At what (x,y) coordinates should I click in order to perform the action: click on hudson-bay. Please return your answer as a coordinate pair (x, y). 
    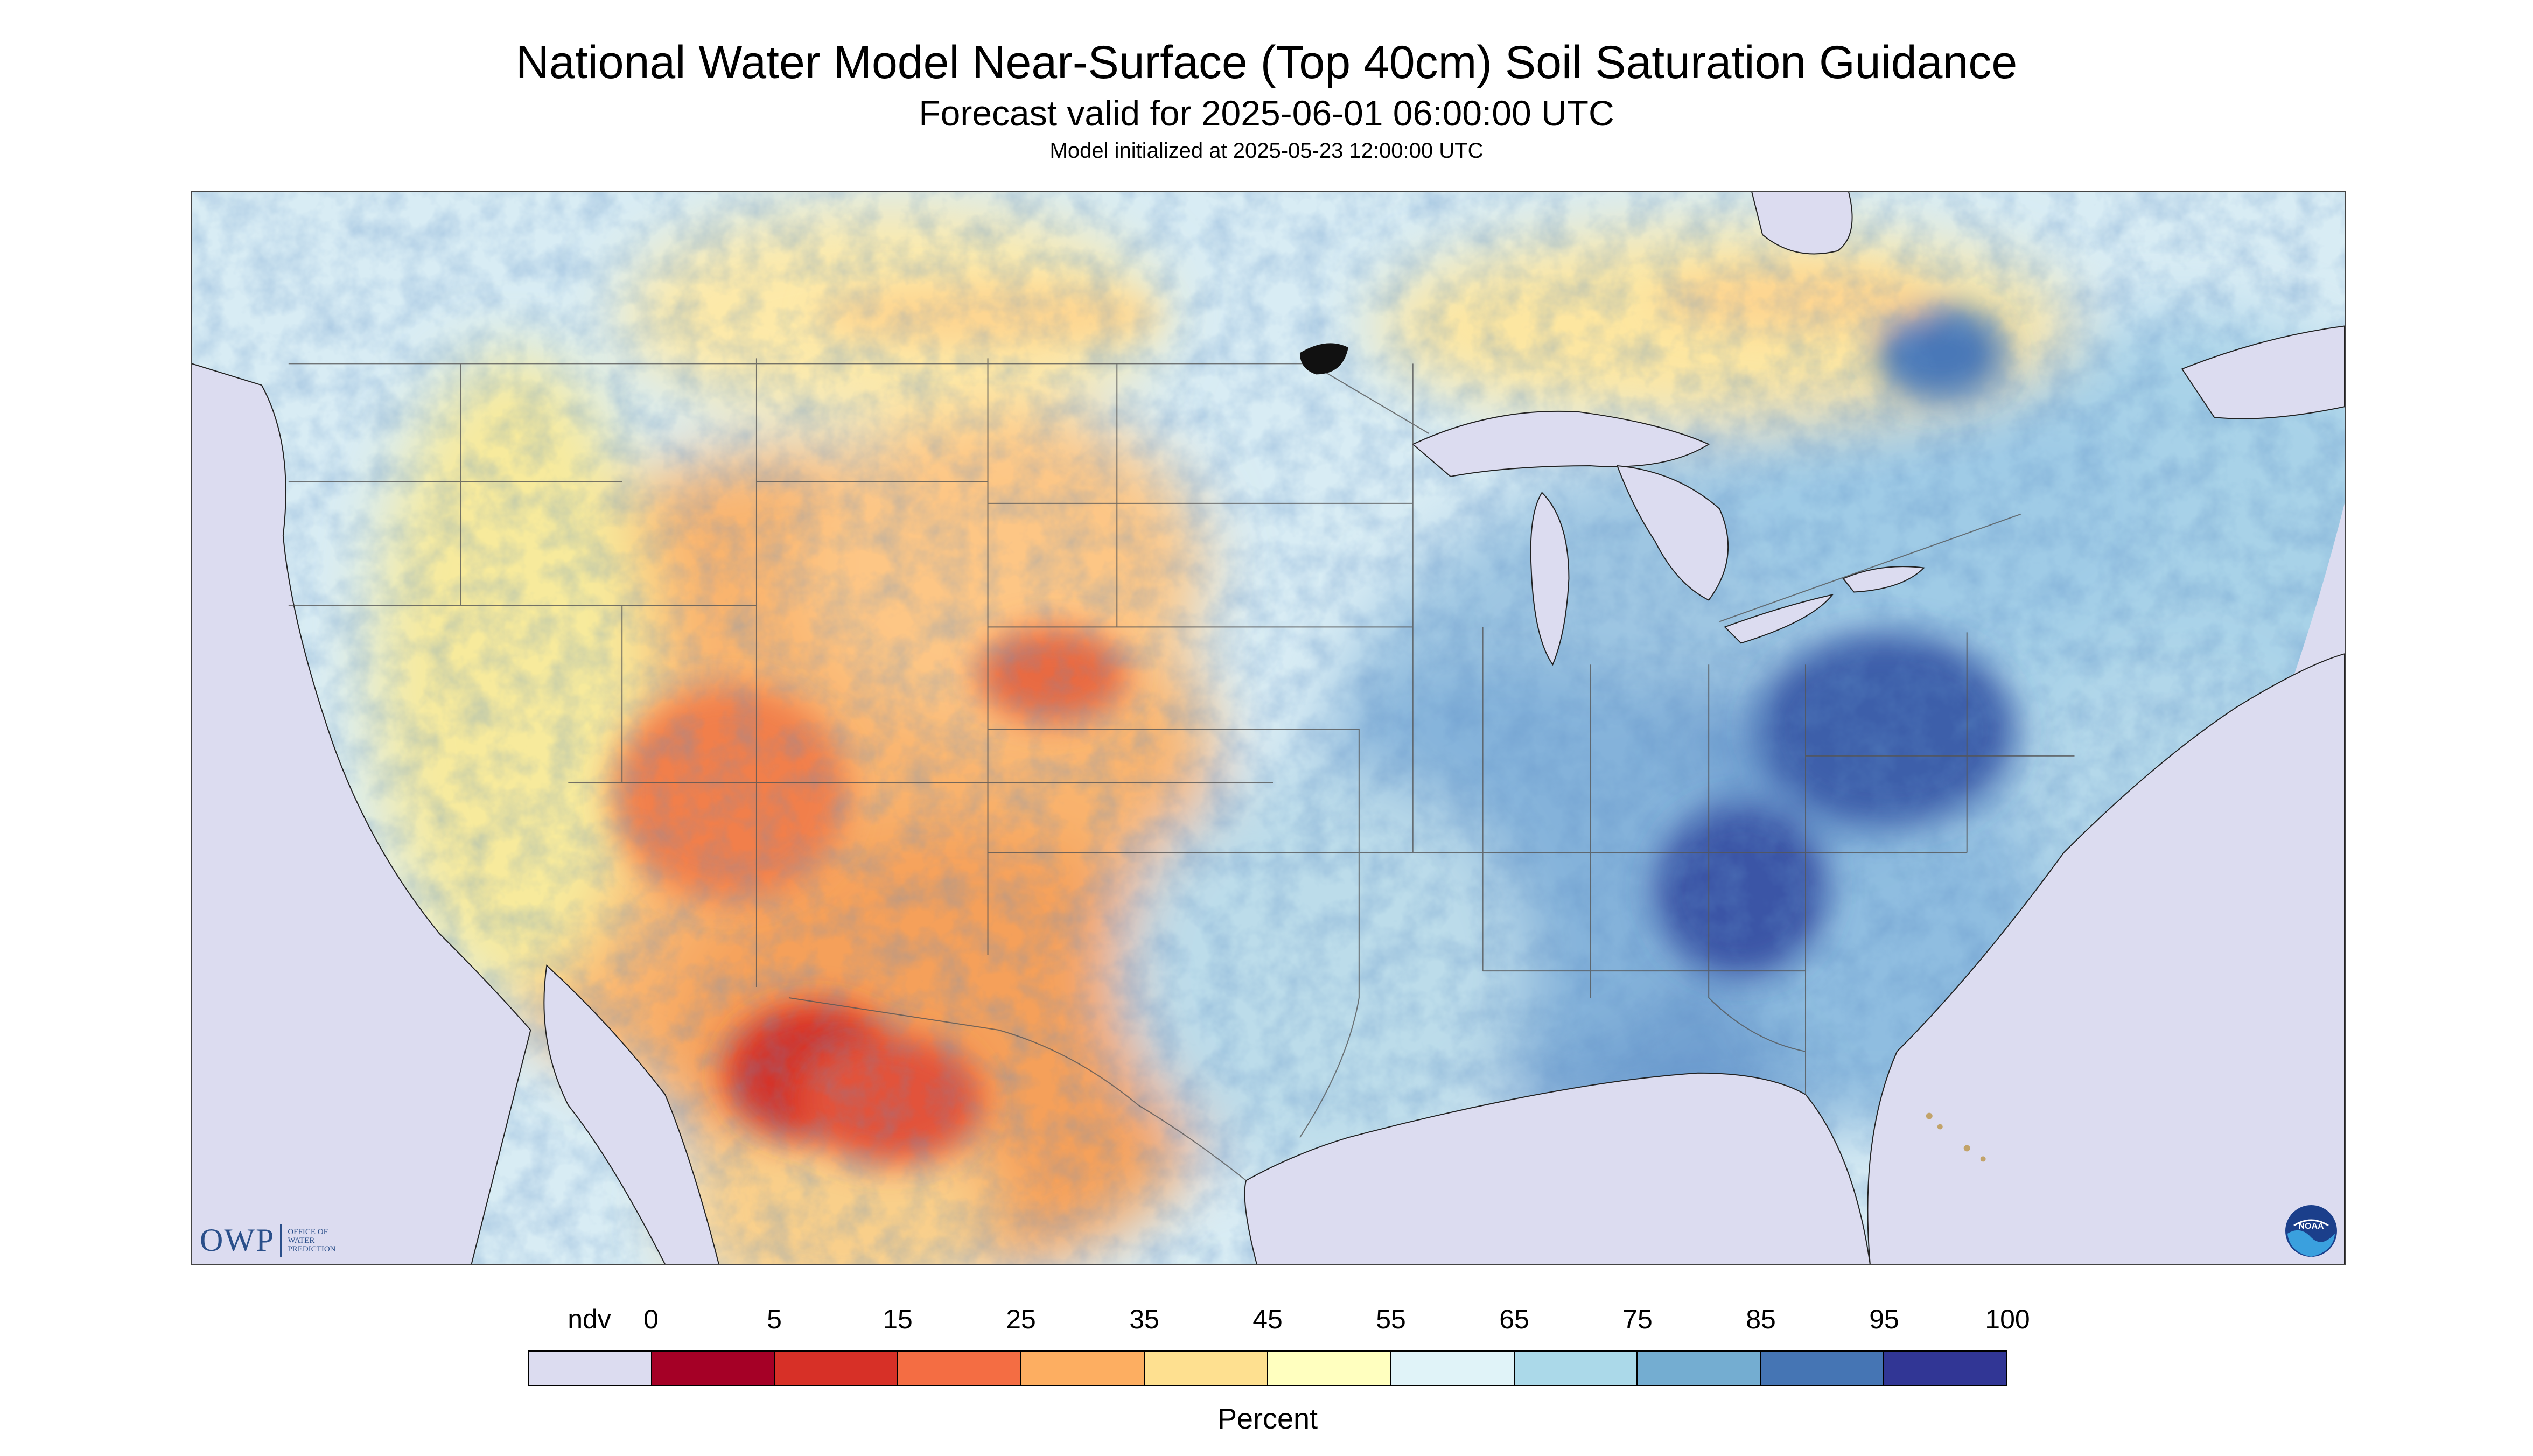
    Looking at the image, I should click on (1802, 223).